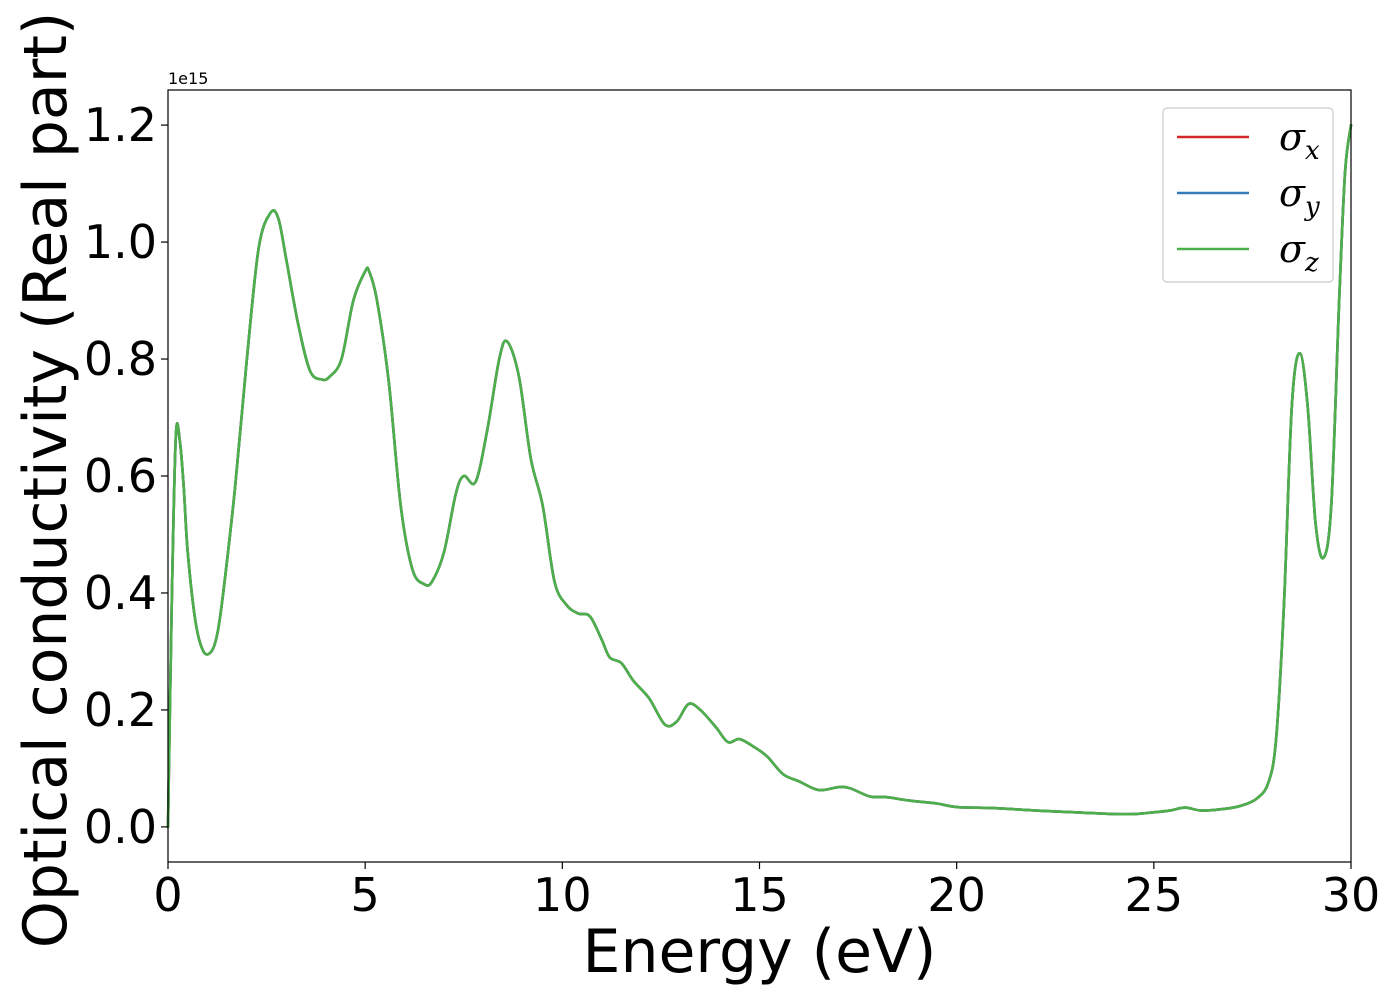 The width and height of the screenshot is (1400, 1000). I want to click on legend-label-x: σx, so click(1299, 140).